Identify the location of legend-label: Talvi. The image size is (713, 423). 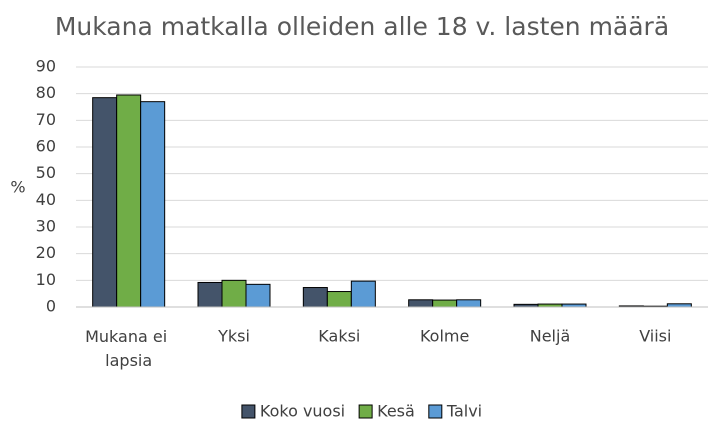
(464, 411).